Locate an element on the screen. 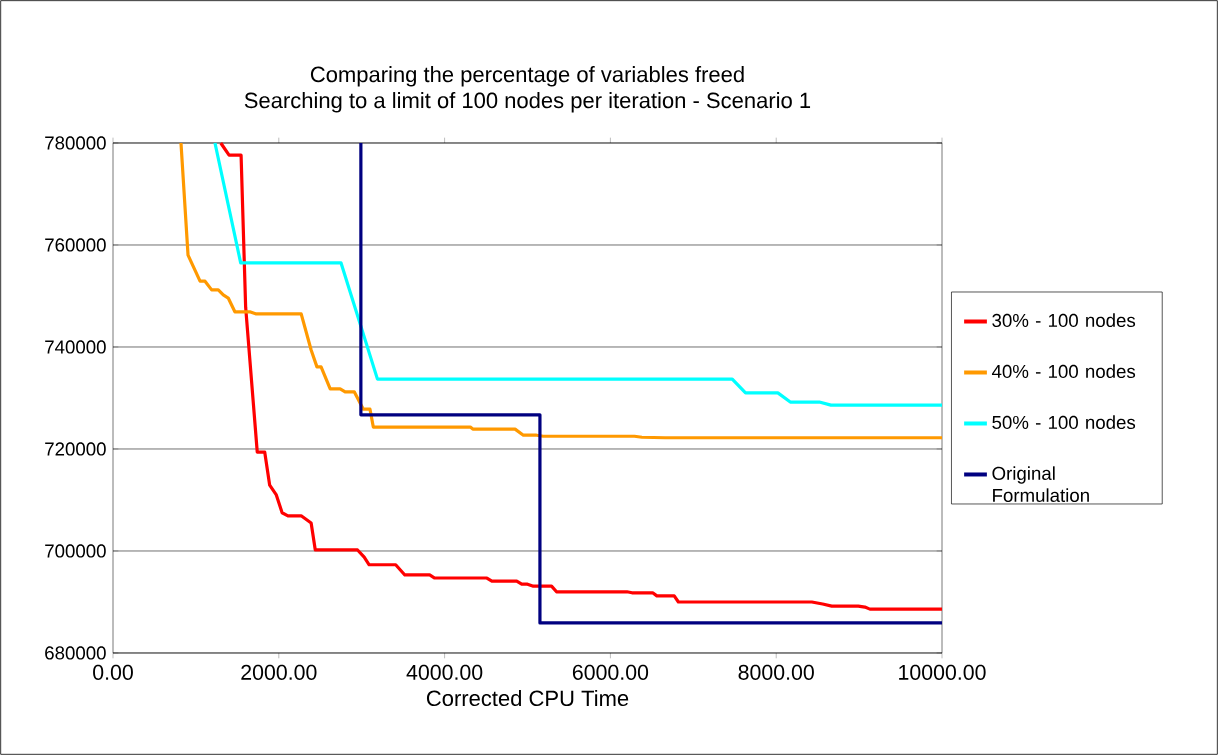 The height and width of the screenshot is (755, 1218). x-axis-title: Corrected CPU Time is located at coordinates (527, 698).